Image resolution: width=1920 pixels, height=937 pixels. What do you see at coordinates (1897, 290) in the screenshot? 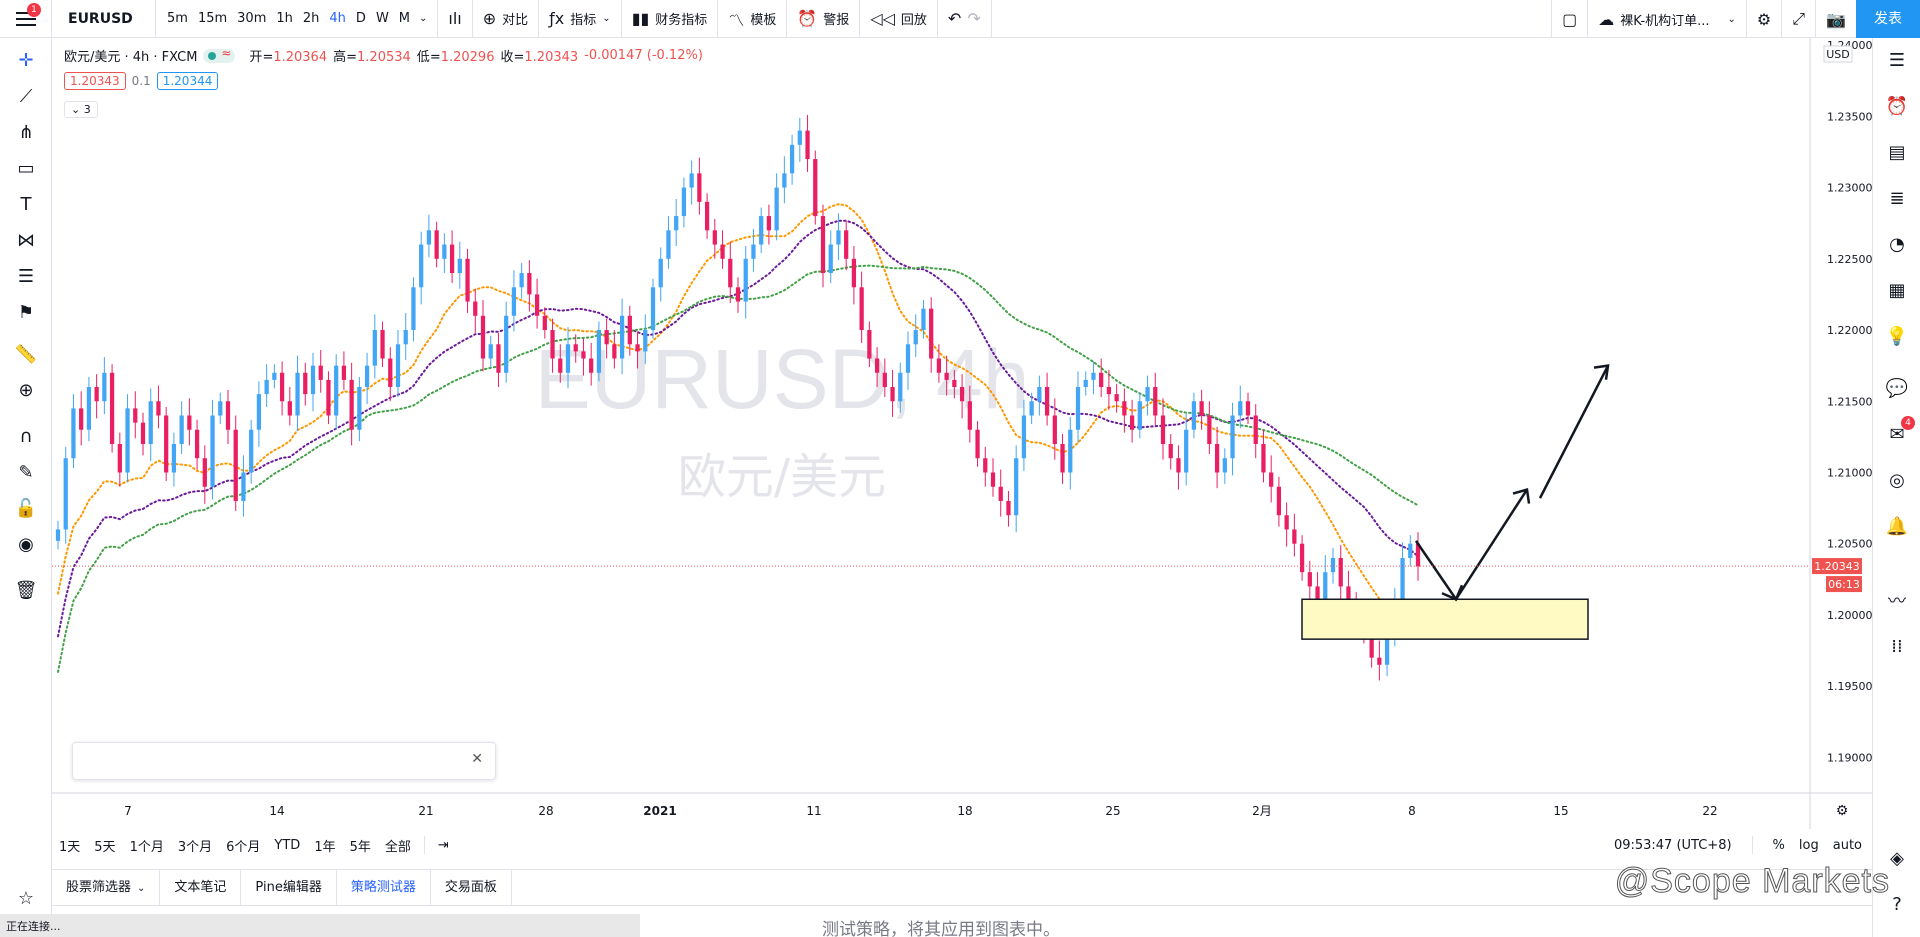
I see `calendar-icon: ▦` at bounding box center [1897, 290].